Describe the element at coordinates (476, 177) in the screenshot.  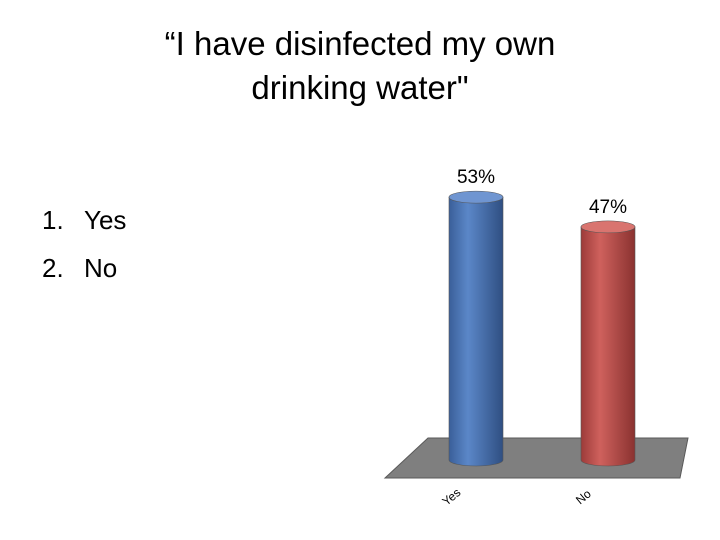
I see `data-label: 53%` at that location.